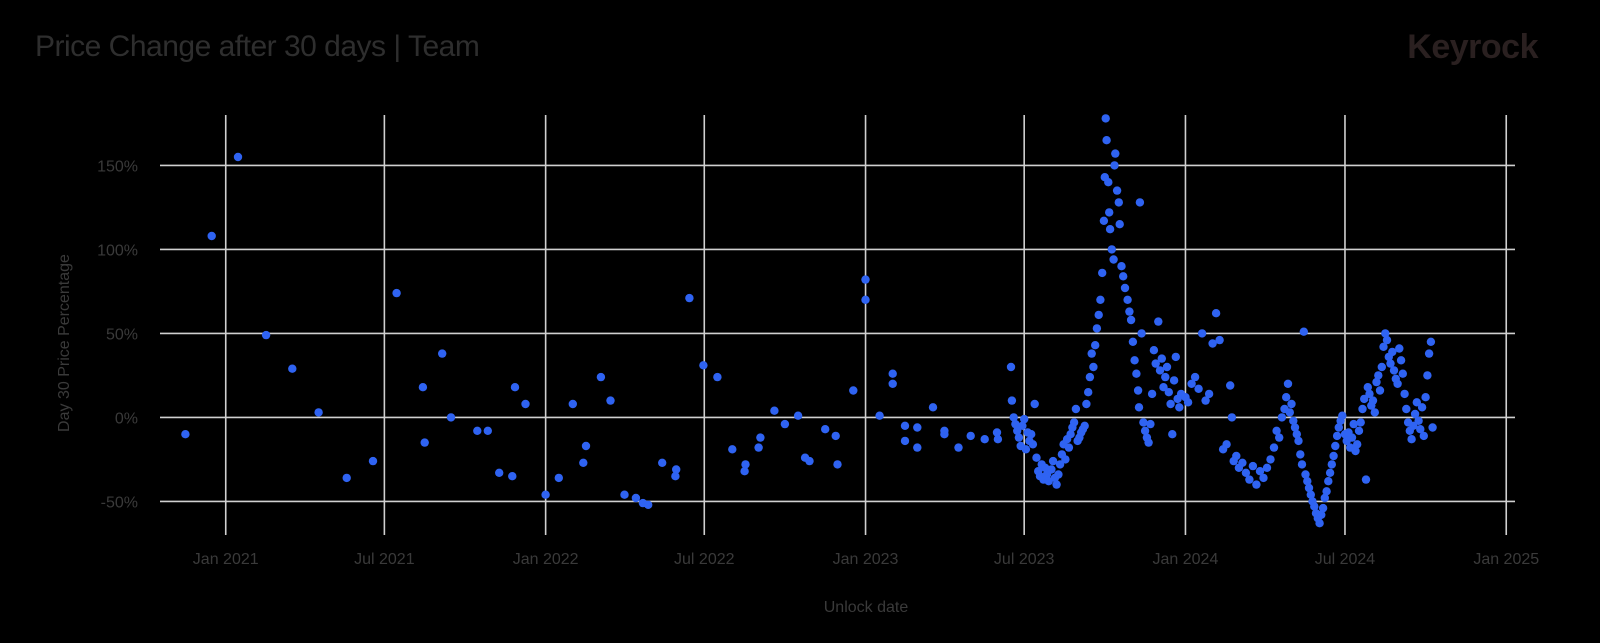  Describe the element at coordinates (117, 166) in the screenshot. I see `y-tick-label: 150%` at that location.